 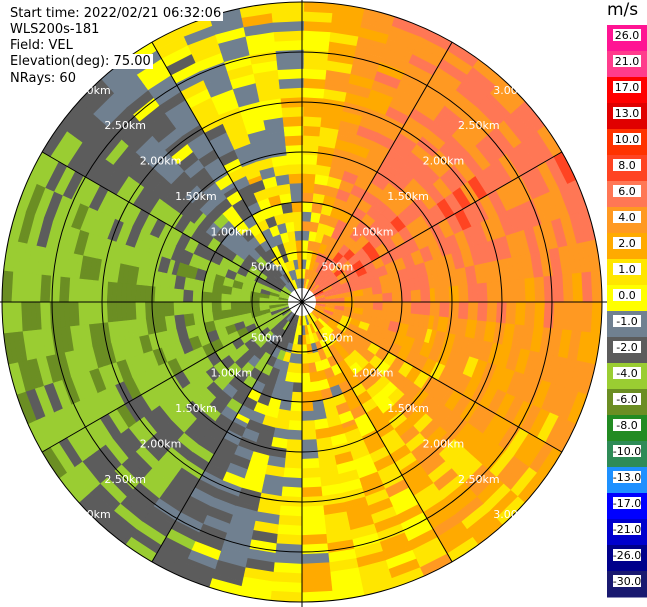 I want to click on range-ring-label: 2.50km, so click(x=125, y=125).